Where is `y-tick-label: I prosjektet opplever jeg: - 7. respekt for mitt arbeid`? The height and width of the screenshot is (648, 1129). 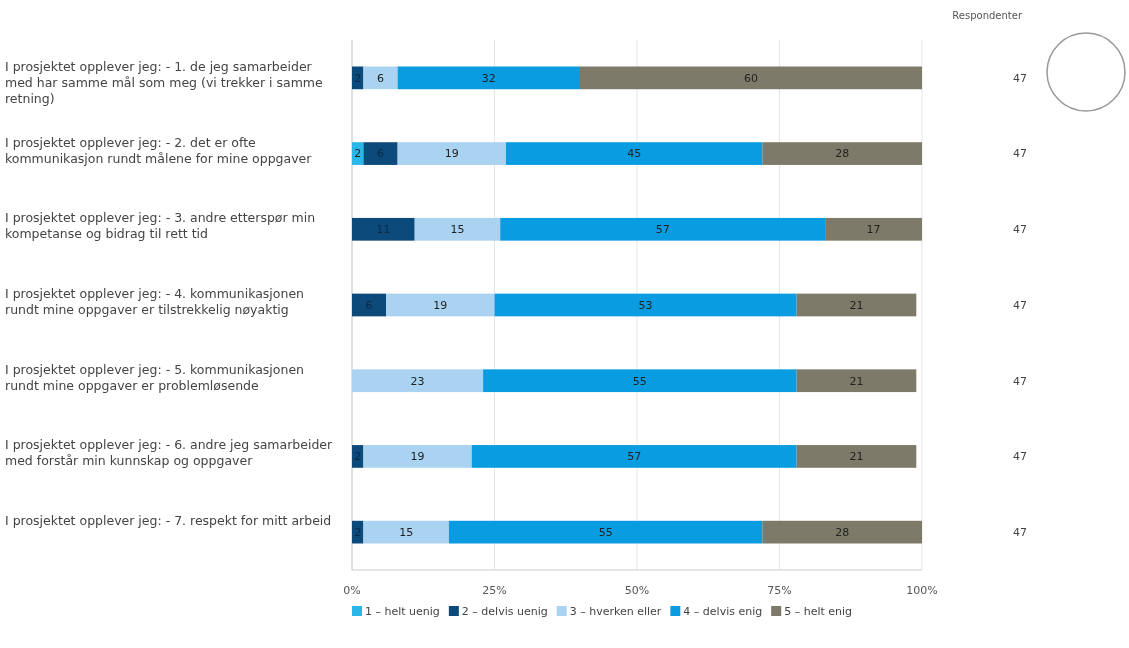
y-tick-label: I prosjektet opplever jeg: - 7. respekt for mitt arbeid is located at coordinates (168, 521).